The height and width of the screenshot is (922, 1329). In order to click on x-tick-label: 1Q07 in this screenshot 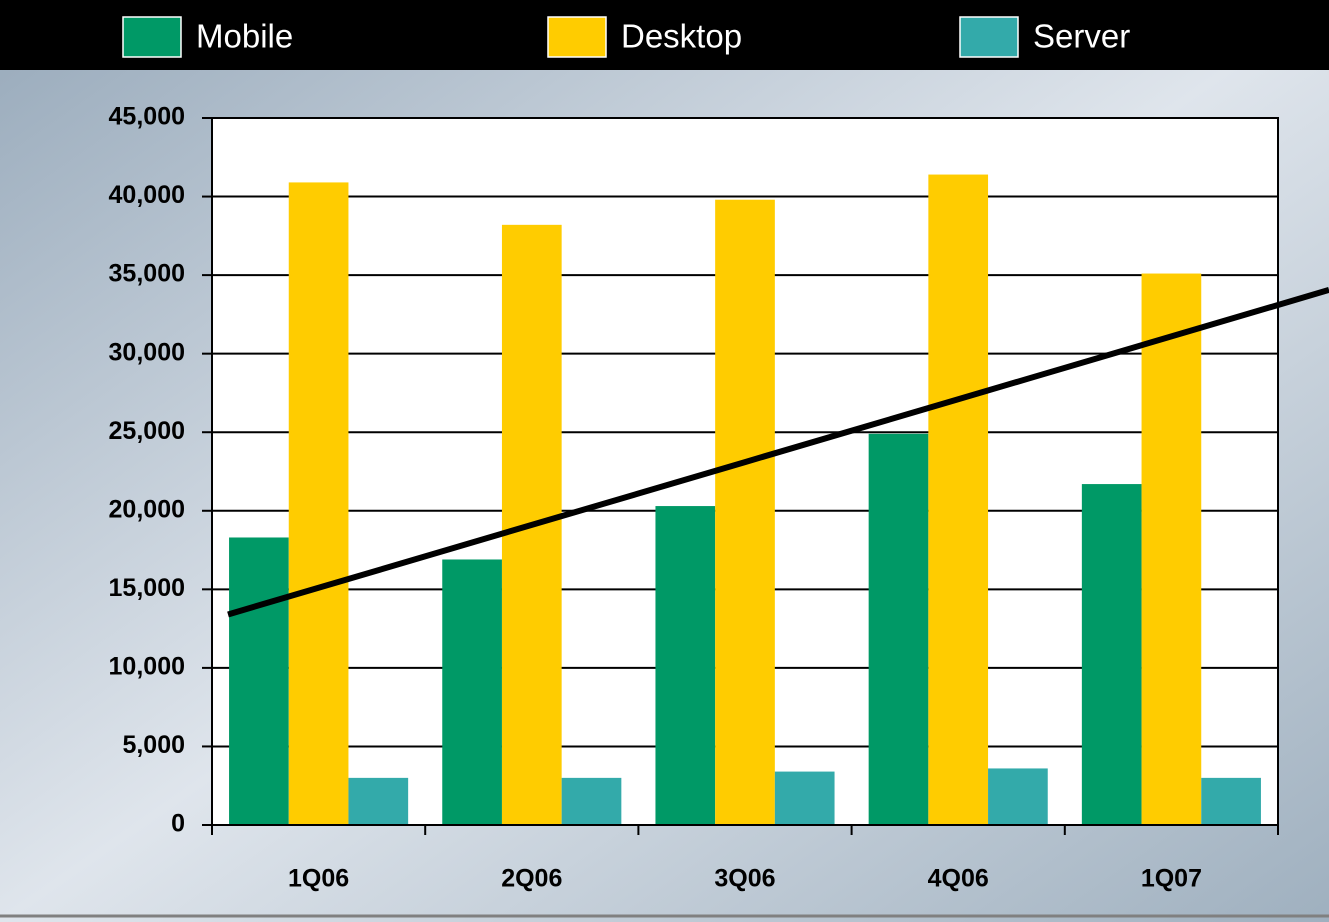, I will do `click(1171, 879)`.